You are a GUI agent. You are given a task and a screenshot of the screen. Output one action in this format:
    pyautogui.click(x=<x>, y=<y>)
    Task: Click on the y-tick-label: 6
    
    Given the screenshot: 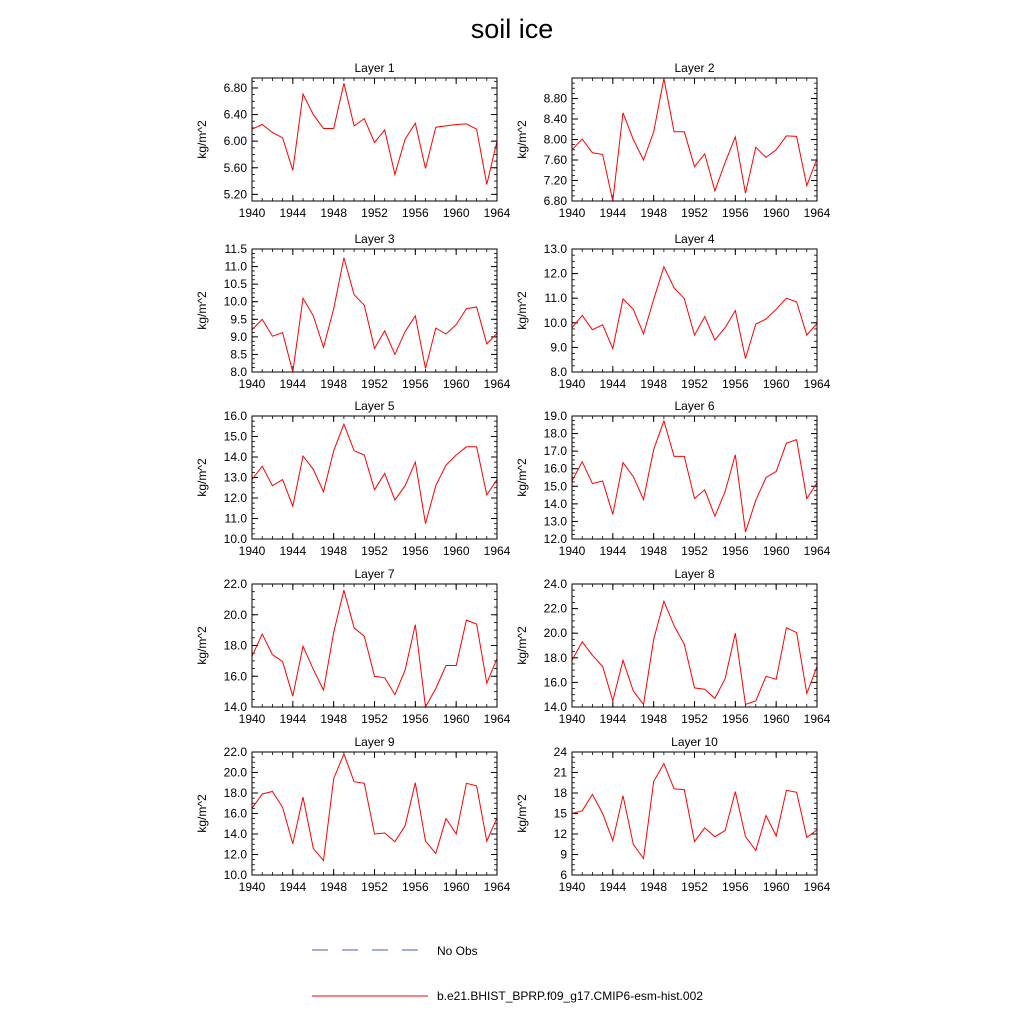 What is the action you would take?
    pyautogui.click(x=563, y=875)
    